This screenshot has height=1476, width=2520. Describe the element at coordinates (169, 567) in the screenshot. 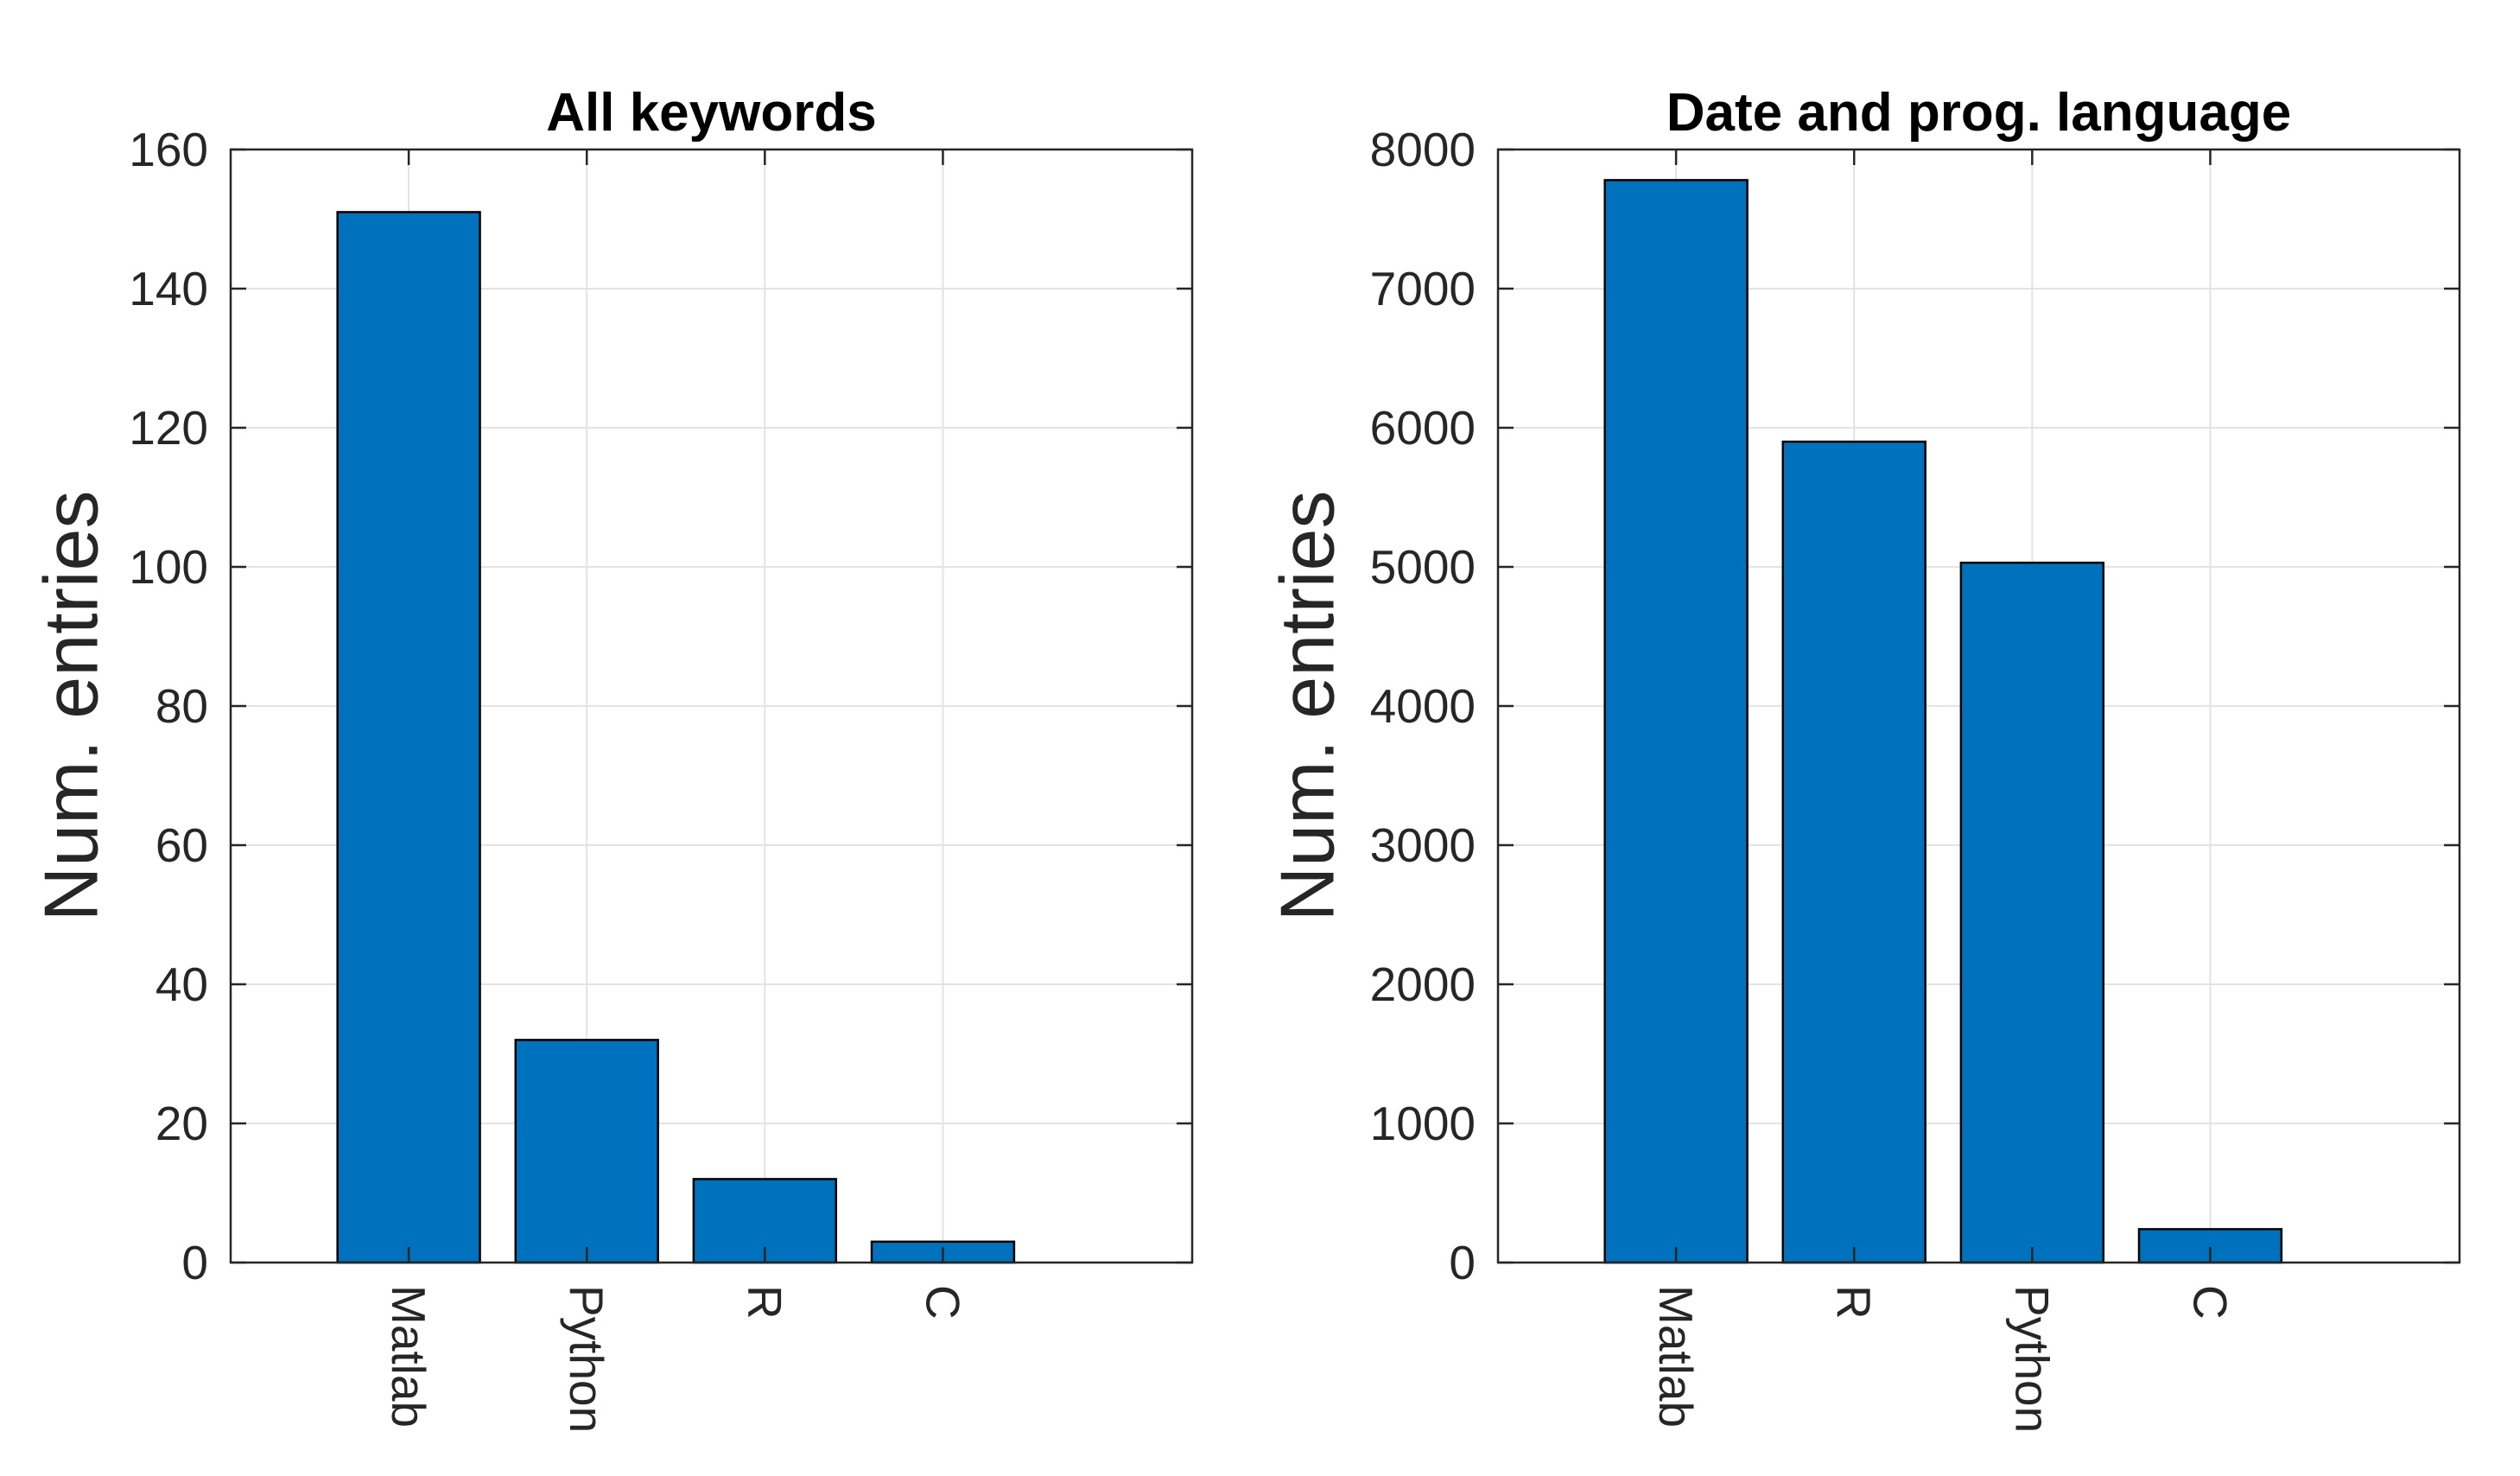

I see `y-tick-label: 100` at that location.